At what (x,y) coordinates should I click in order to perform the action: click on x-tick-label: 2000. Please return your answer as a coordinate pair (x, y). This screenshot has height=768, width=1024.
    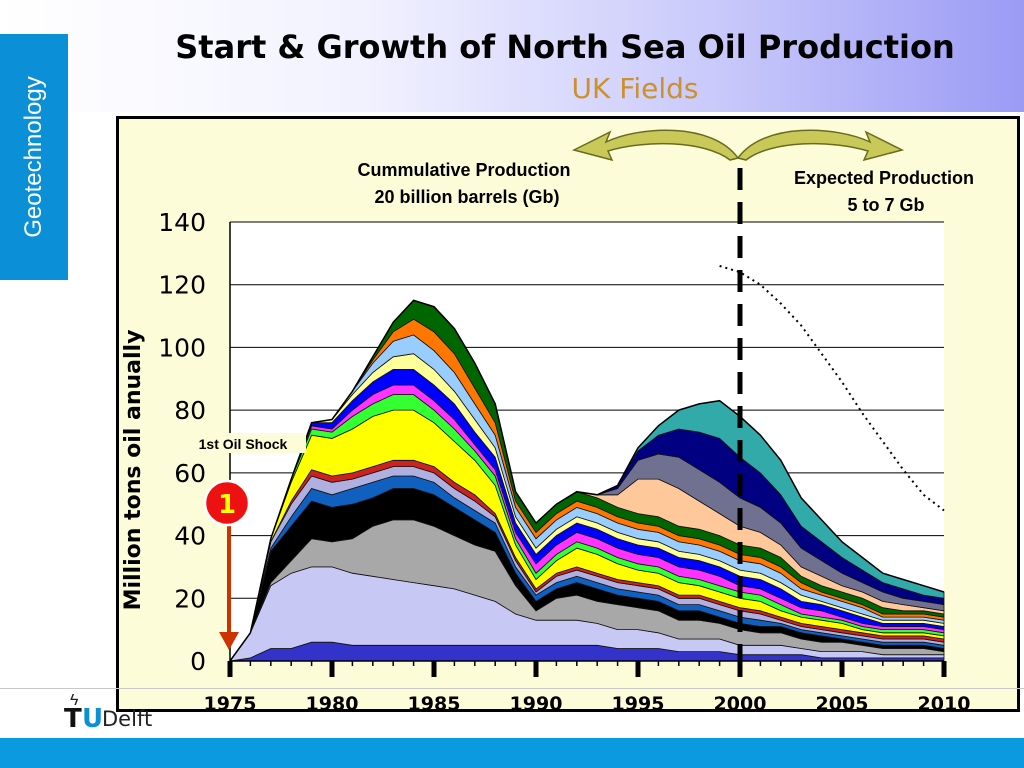
    Looking at the image, I should click on (740, 704).